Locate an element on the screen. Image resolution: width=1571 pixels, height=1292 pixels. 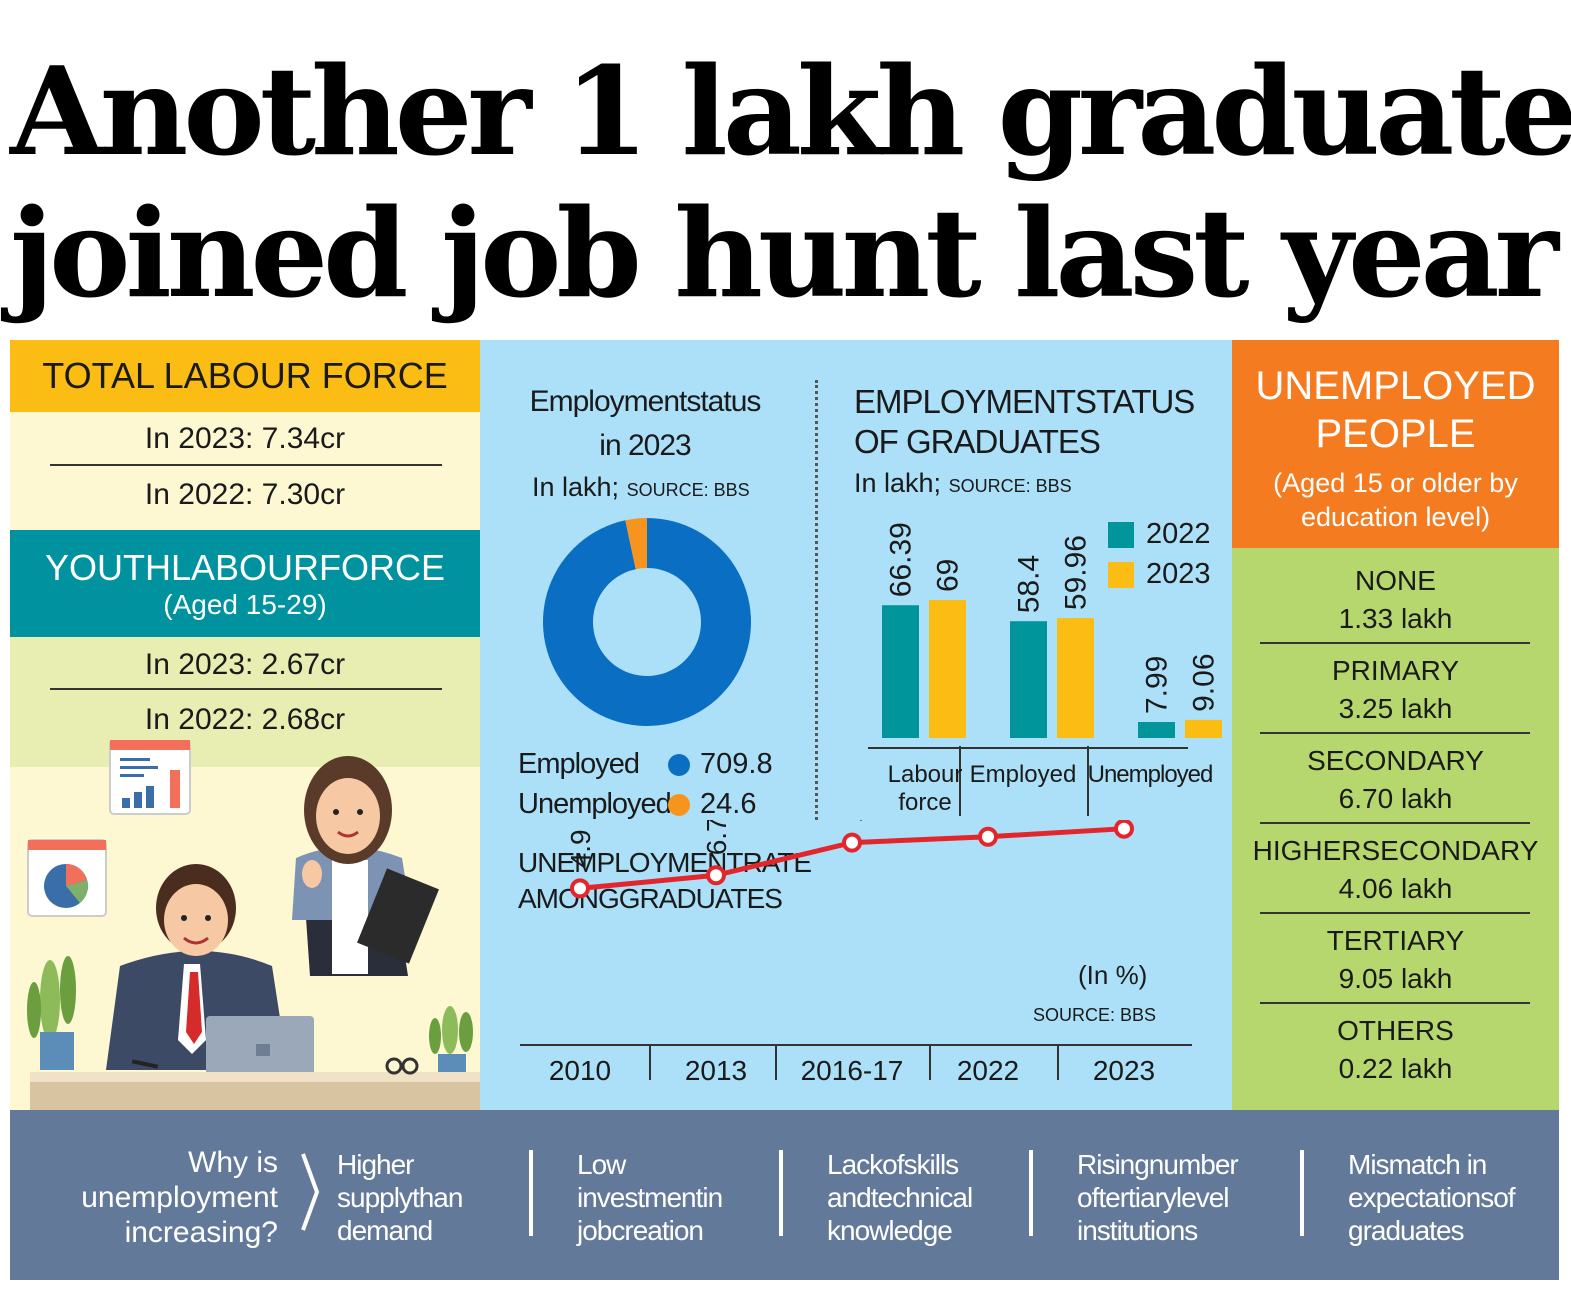
reason-line: oftertiarylevel is located at coordinates (1153, 1197).